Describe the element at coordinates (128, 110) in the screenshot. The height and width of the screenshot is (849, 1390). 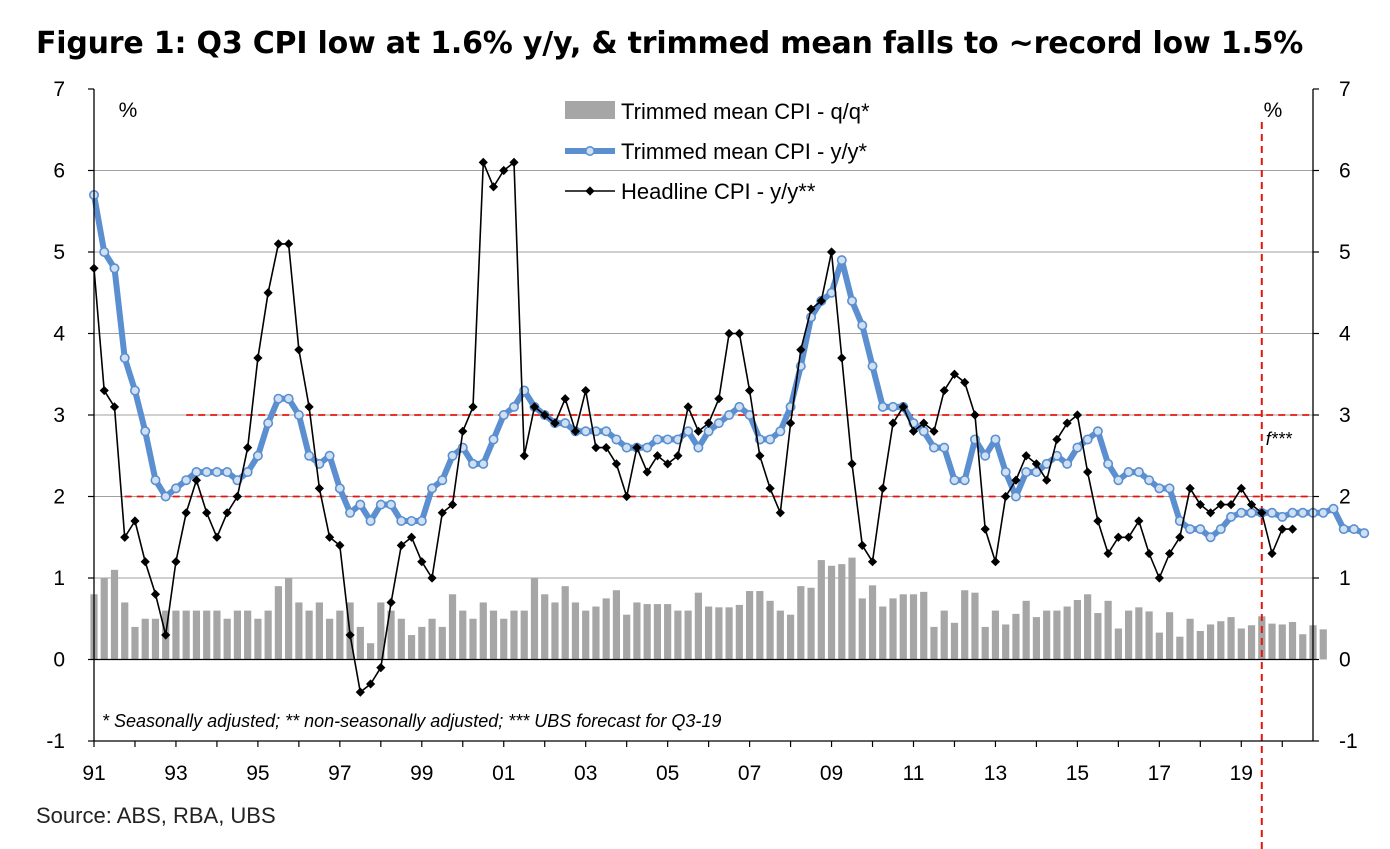
I see `y-unit-label-left: %` at that location.